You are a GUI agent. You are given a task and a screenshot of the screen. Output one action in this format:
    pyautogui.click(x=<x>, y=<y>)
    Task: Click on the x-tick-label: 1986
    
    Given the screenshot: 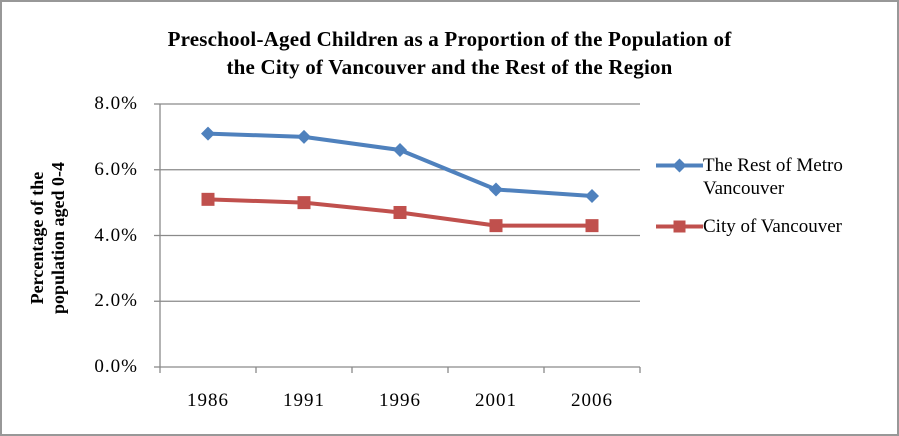 What is the action you would take?
    pyautogui.click(x=208, y=400)
    